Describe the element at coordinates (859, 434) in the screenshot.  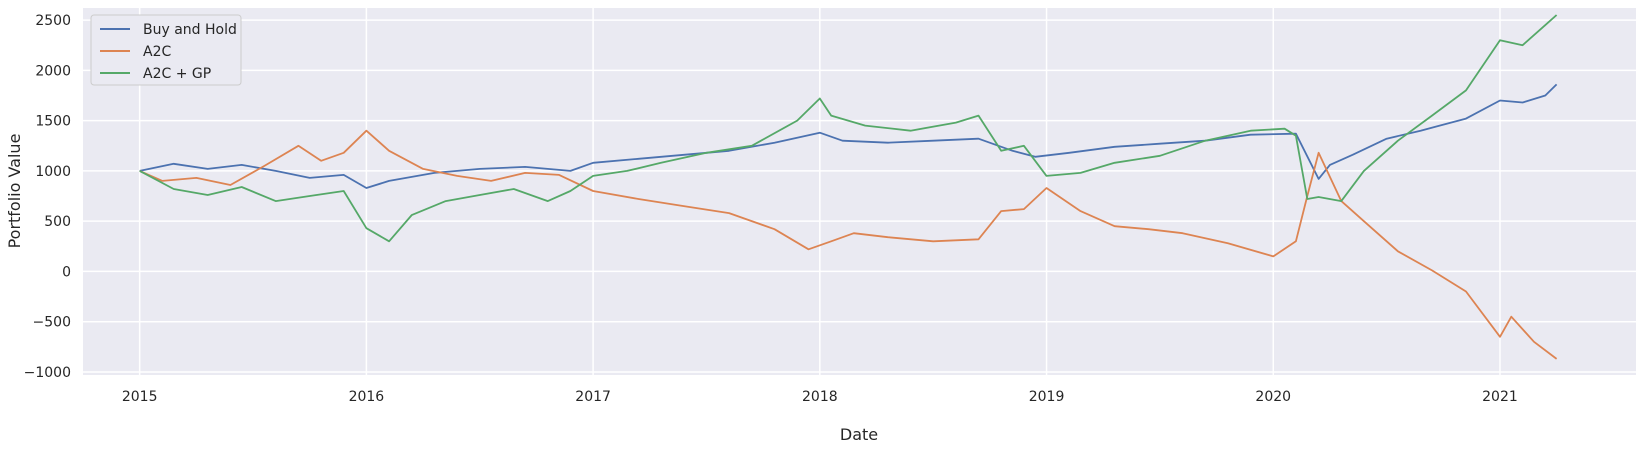
I see `x-axis-label: Date` at that location.